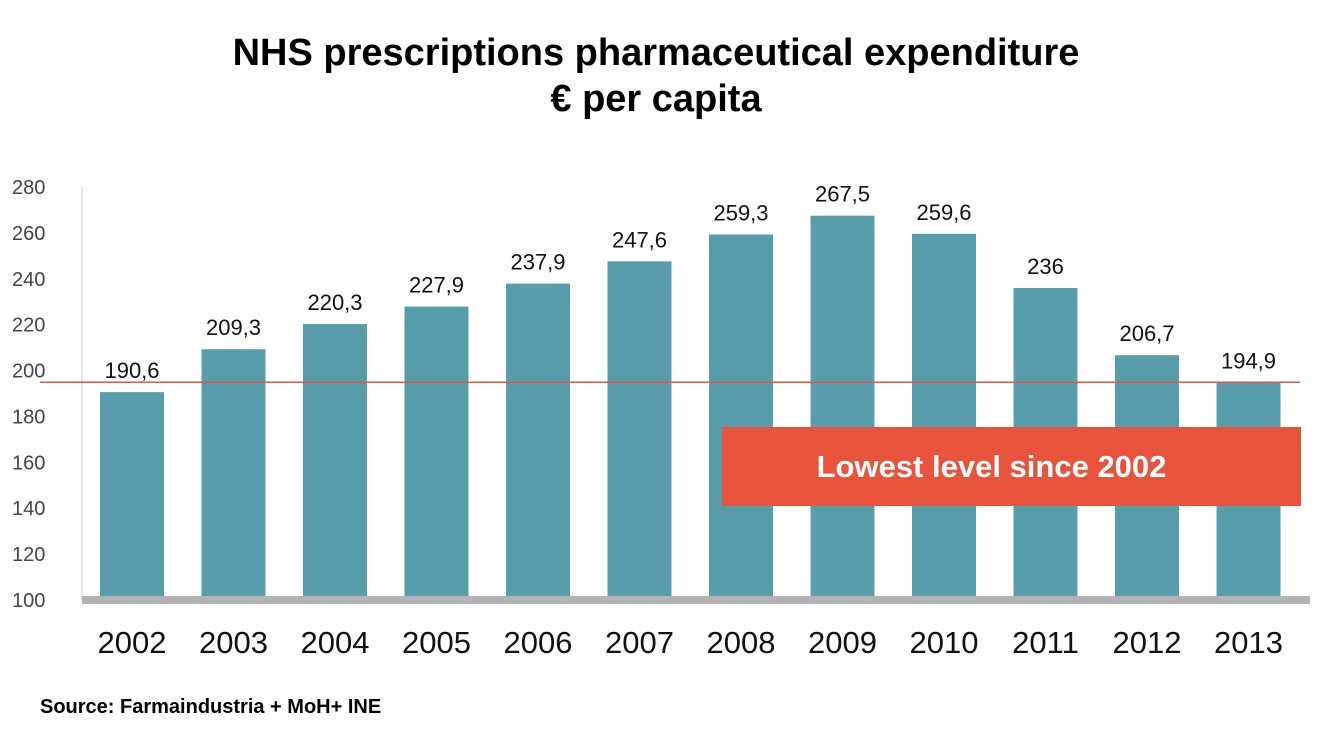  I want to click on y-tick-label: 140, so click(28, 509).